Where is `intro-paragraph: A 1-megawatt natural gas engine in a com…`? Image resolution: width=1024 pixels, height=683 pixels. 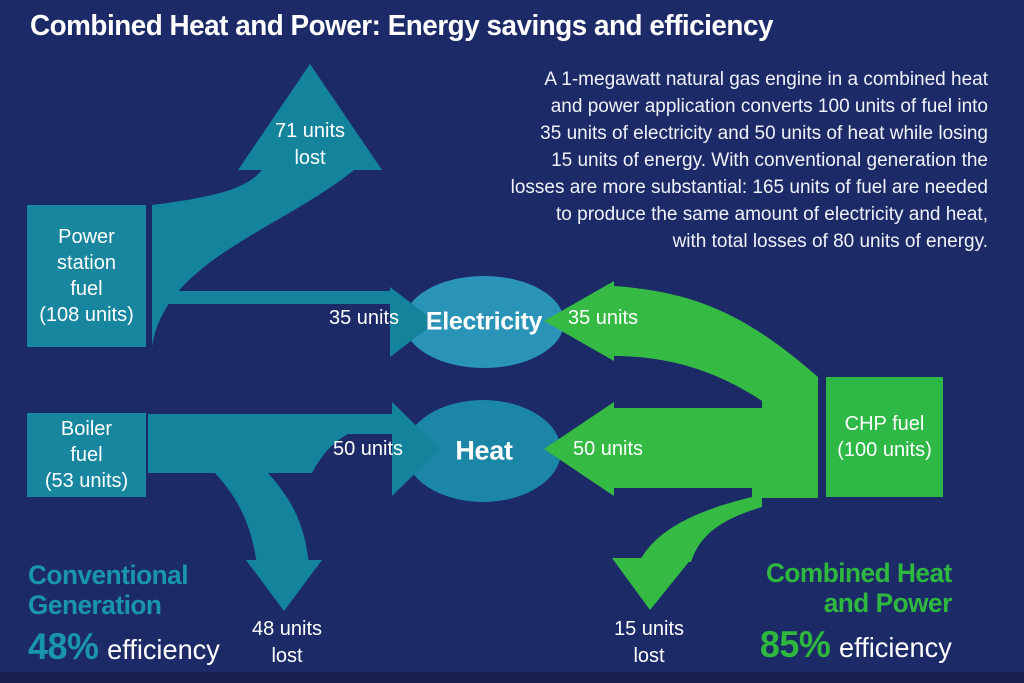
intro-paragraph: A 1-megawatt natural gas engine in a com… is located at coordinates (749, 160).